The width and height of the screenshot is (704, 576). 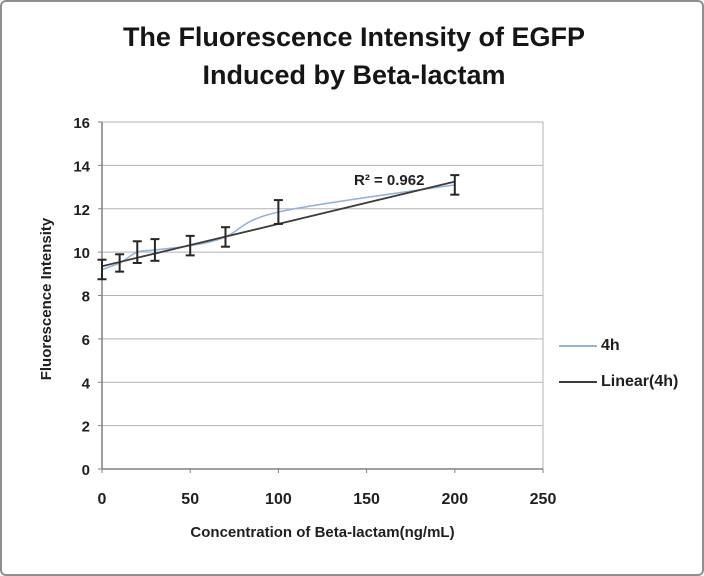 What do you see at coordinates (278, 499) in the screenshot?
I see `x-tick-label-100: 100` at bounding box center [278, 499].